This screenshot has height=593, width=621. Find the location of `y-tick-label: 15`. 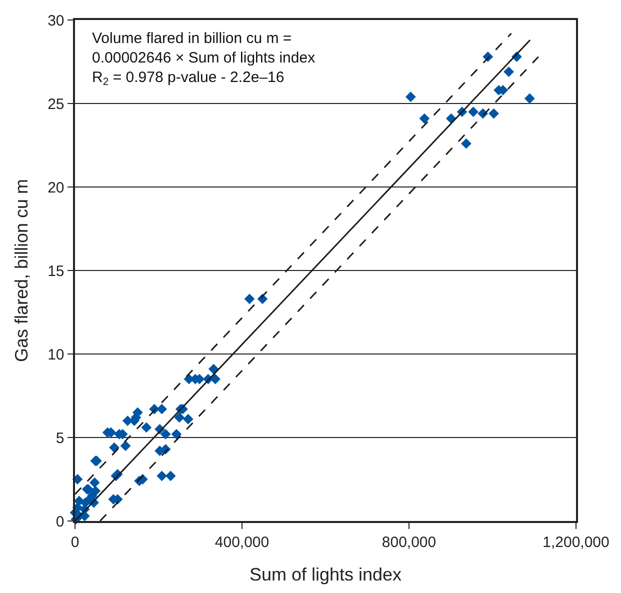

y-tick-label: 15 is located at coordinates (56, 271).